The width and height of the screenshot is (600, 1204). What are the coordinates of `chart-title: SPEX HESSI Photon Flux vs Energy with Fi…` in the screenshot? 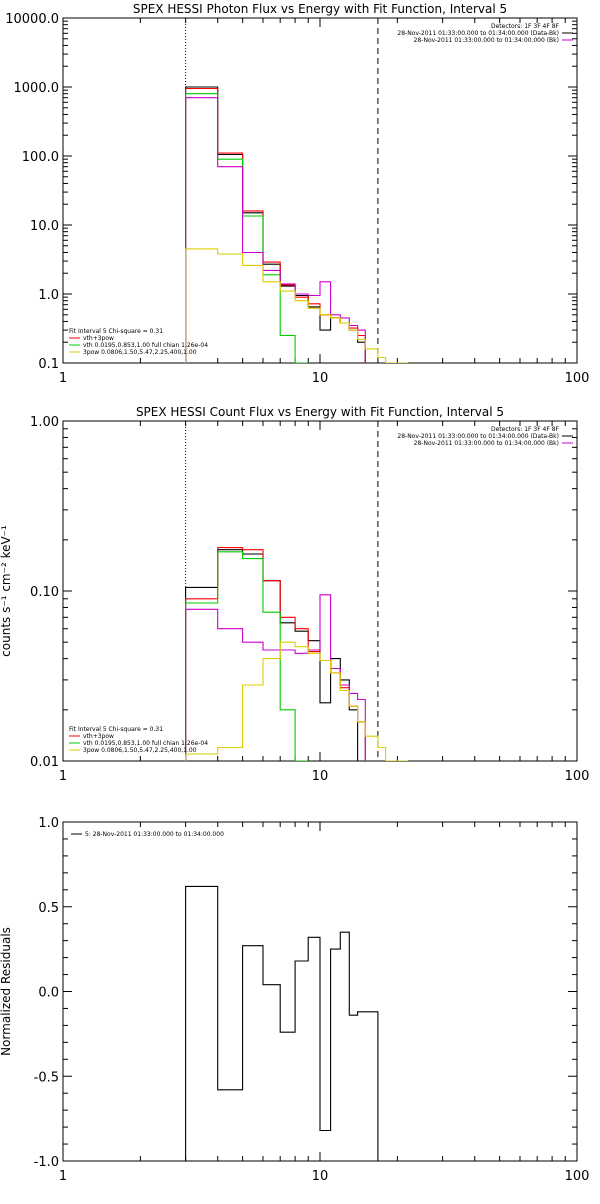 It's located at (320, 9).